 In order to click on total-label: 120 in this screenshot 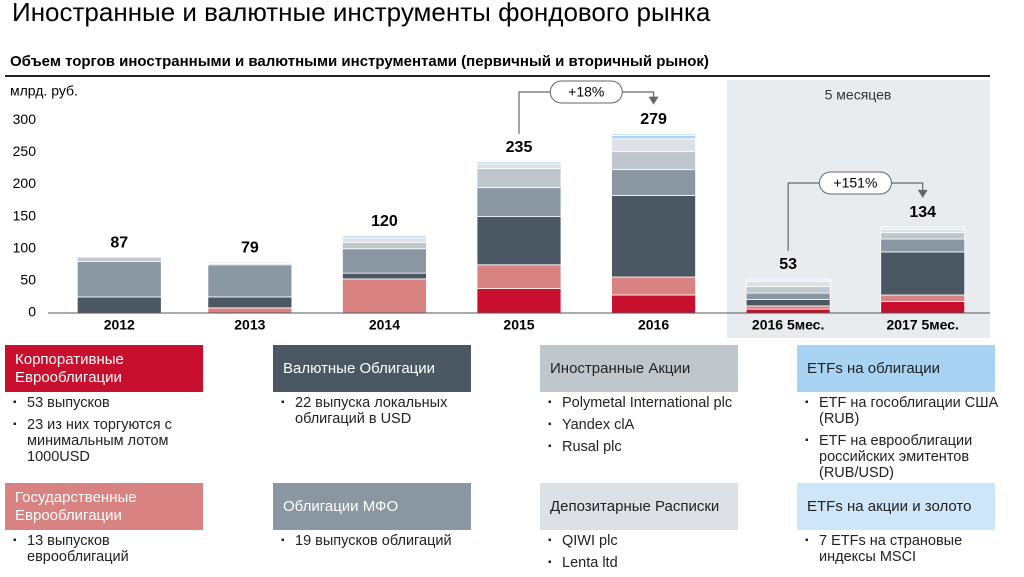, I will do `click(384, 221)`.